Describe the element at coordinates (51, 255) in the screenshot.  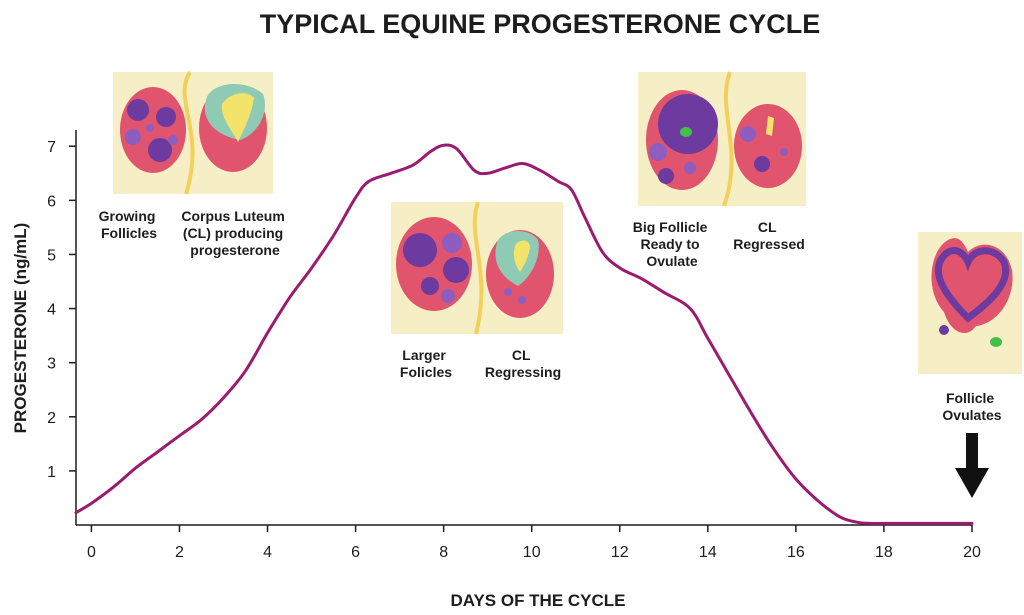
I see `y-tick-label: 5` at that location.